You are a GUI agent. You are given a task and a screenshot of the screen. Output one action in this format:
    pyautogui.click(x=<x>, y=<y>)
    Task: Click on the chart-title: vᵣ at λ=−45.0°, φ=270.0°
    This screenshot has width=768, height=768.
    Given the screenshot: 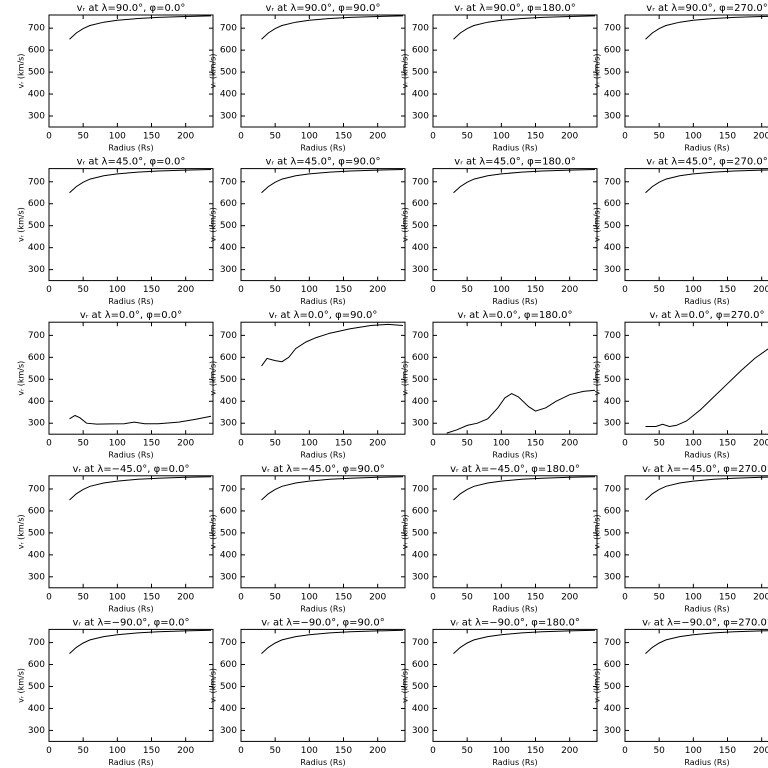 What is the action you would take?
    pyautogui.click(x=705, y=469)
    